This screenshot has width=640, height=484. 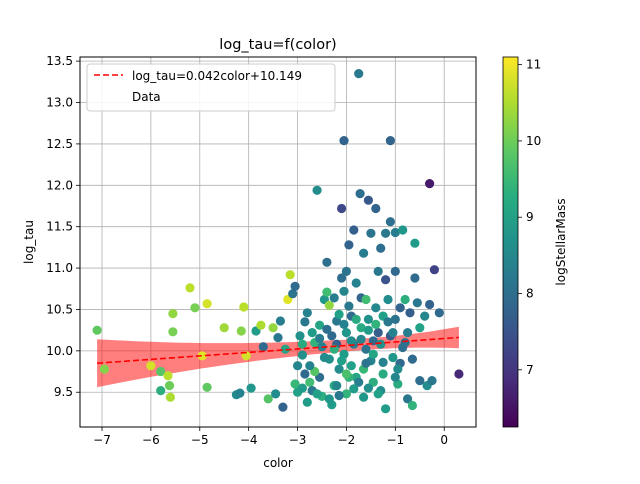 I want to click on colorbar-tick-label: 8, so click(x=530, y=293).